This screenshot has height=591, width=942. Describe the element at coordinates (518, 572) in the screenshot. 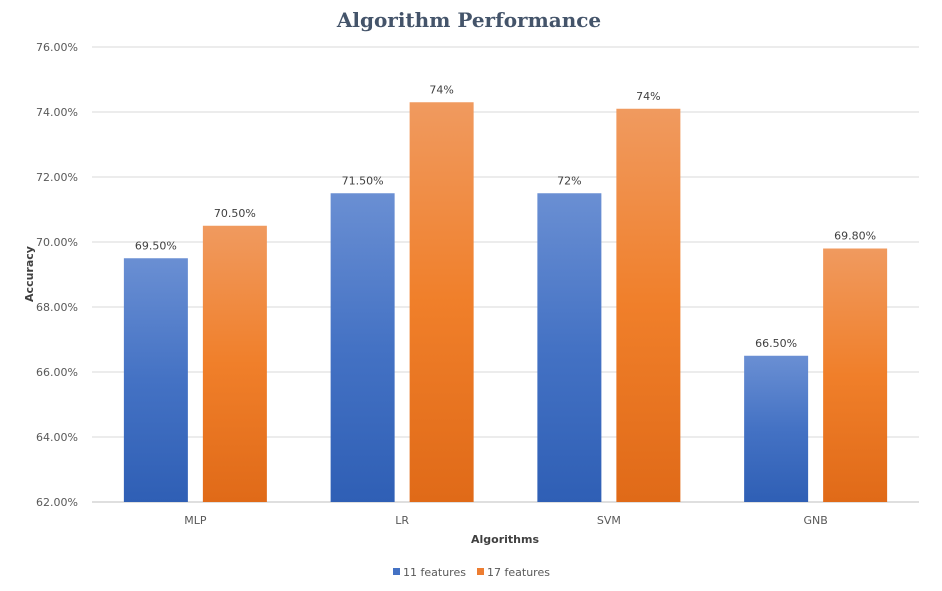

I see `legend-label: 17 features` at that location.